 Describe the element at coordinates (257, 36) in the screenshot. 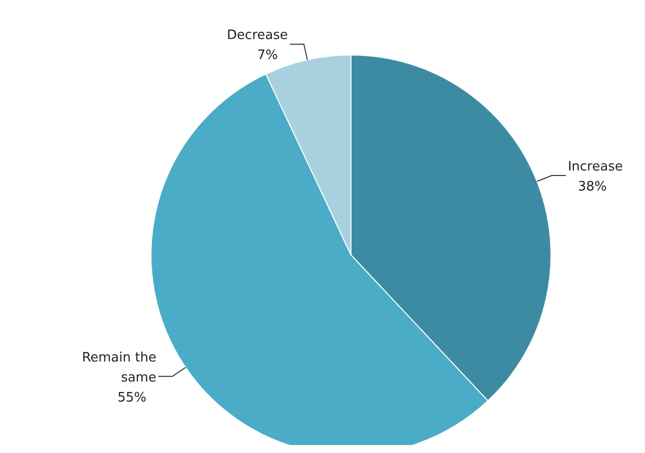

I see `slice-label: Decrease` at that location.